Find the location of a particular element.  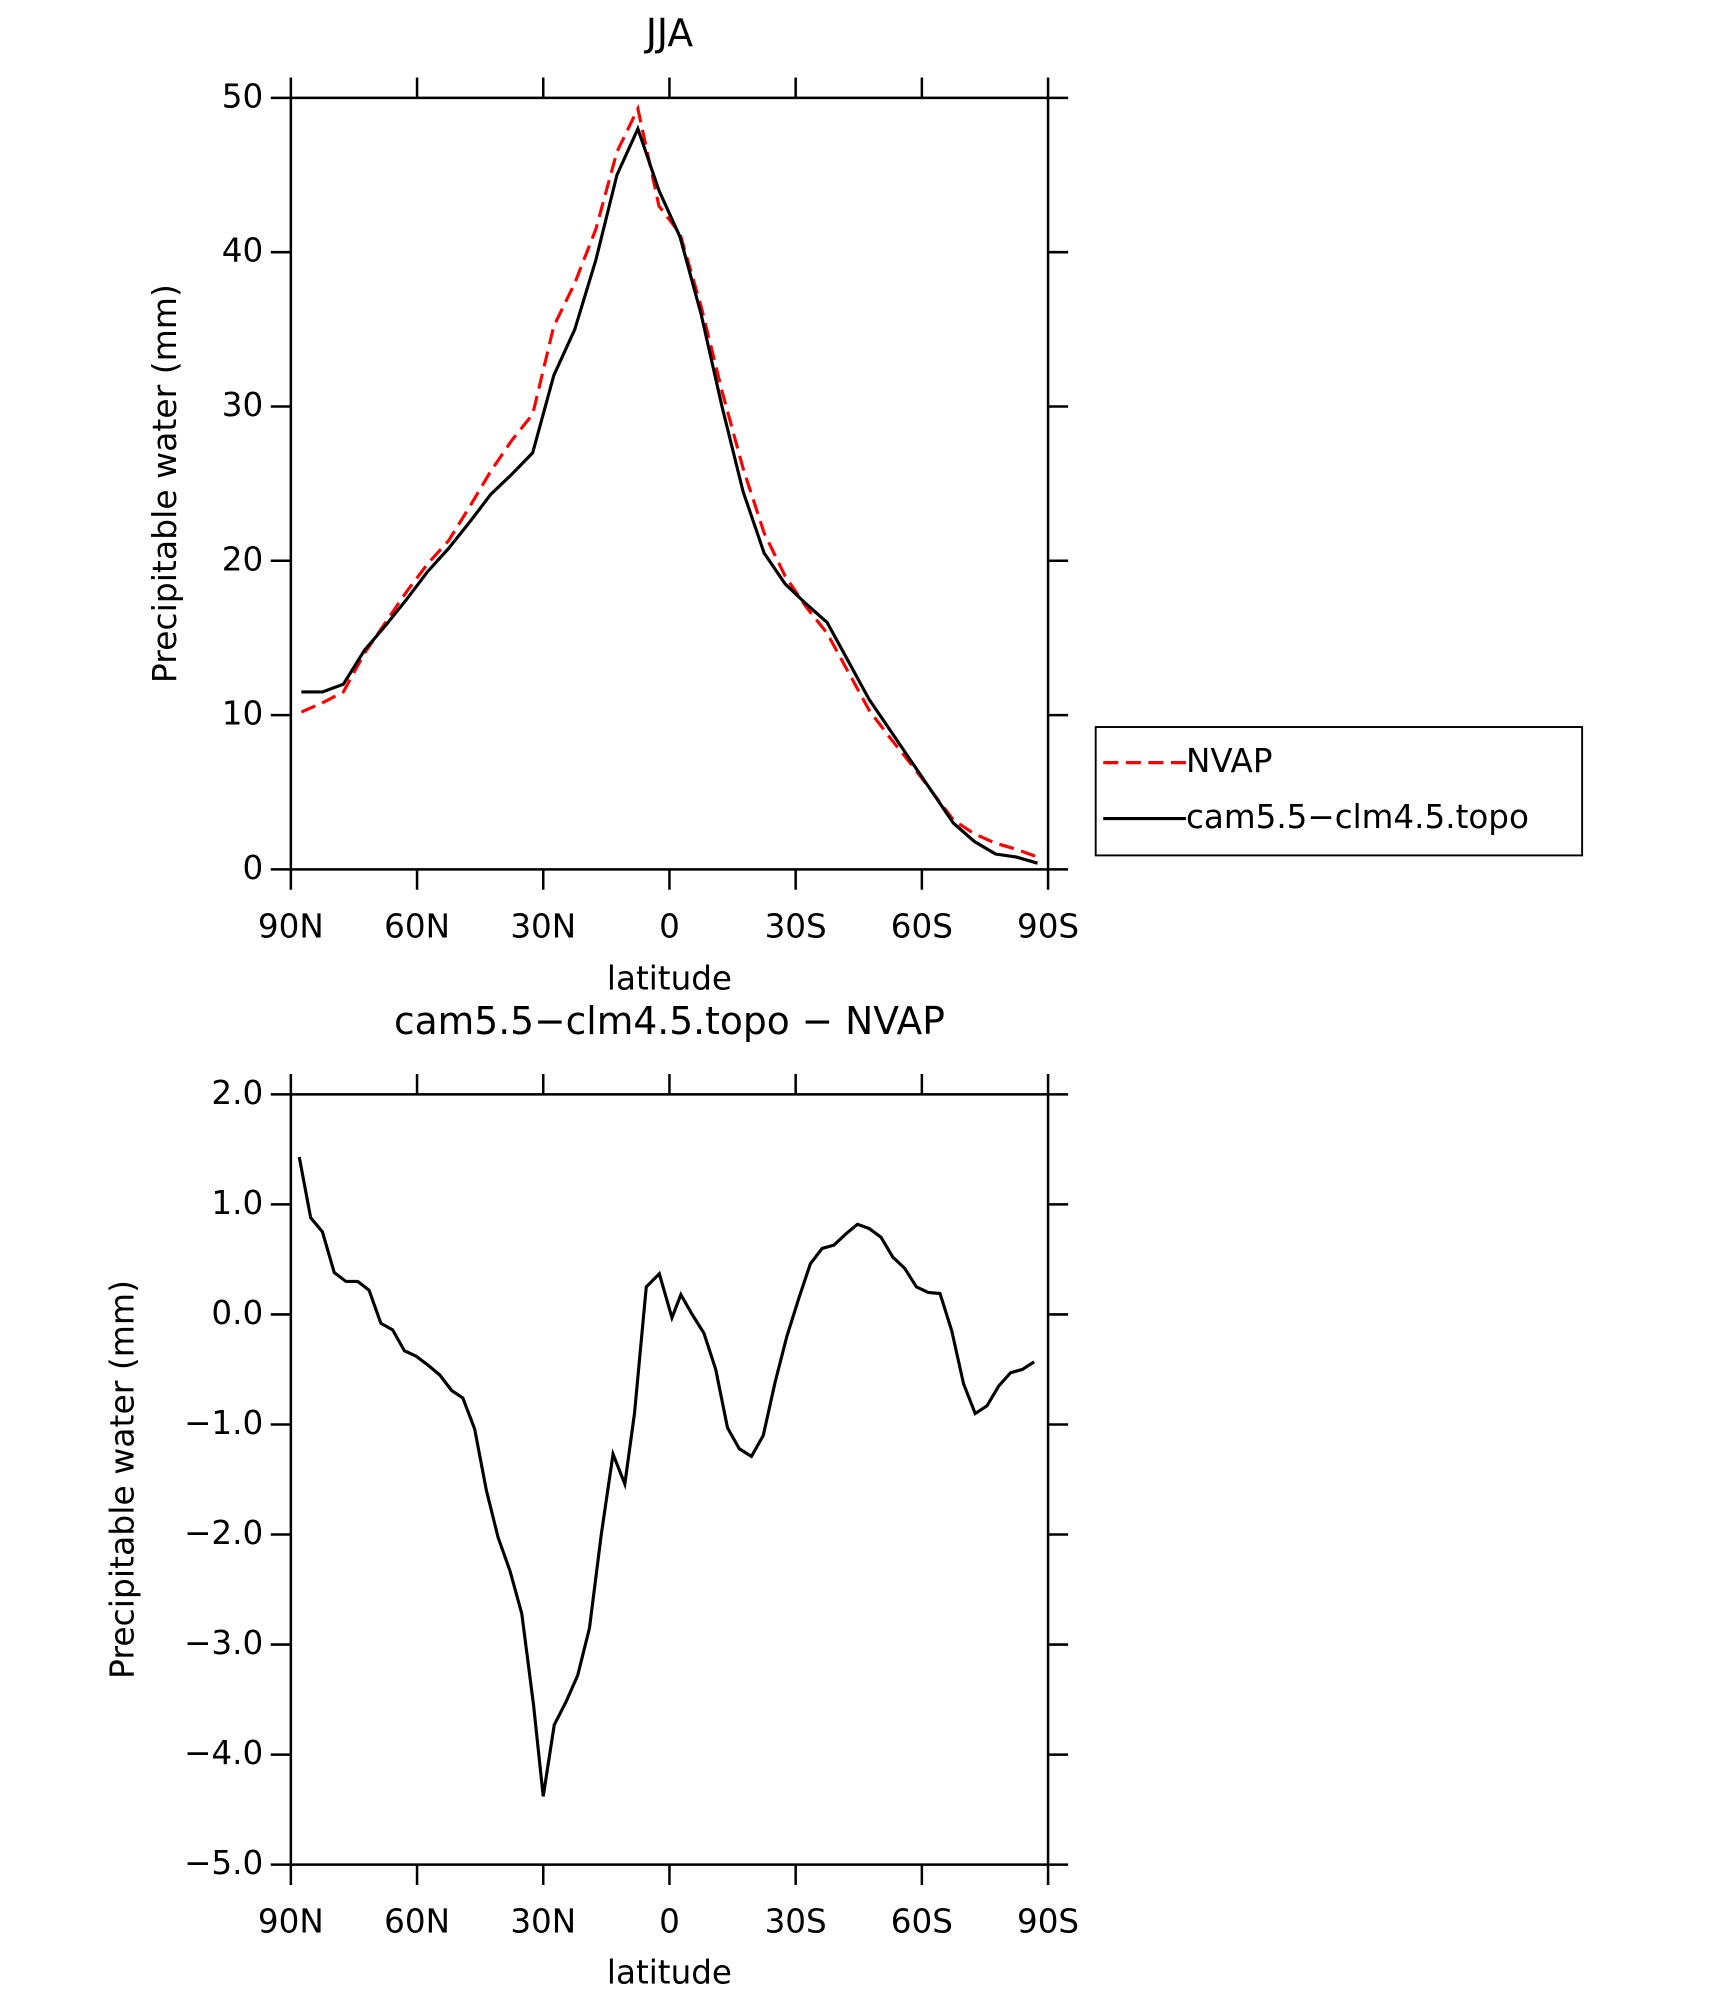

y-tick-label: 2.0 is located at coordinates (237, 1093).